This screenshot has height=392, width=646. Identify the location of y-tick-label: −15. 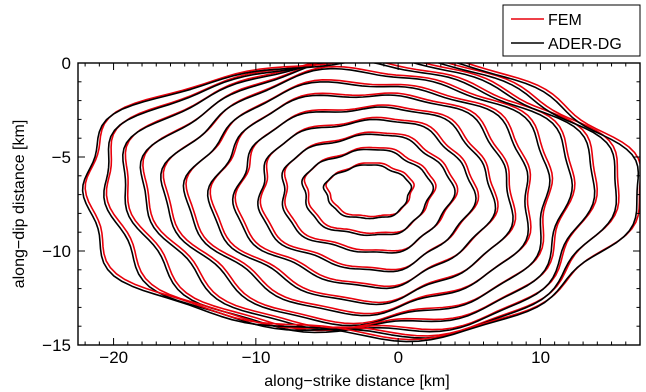
(56, 345).